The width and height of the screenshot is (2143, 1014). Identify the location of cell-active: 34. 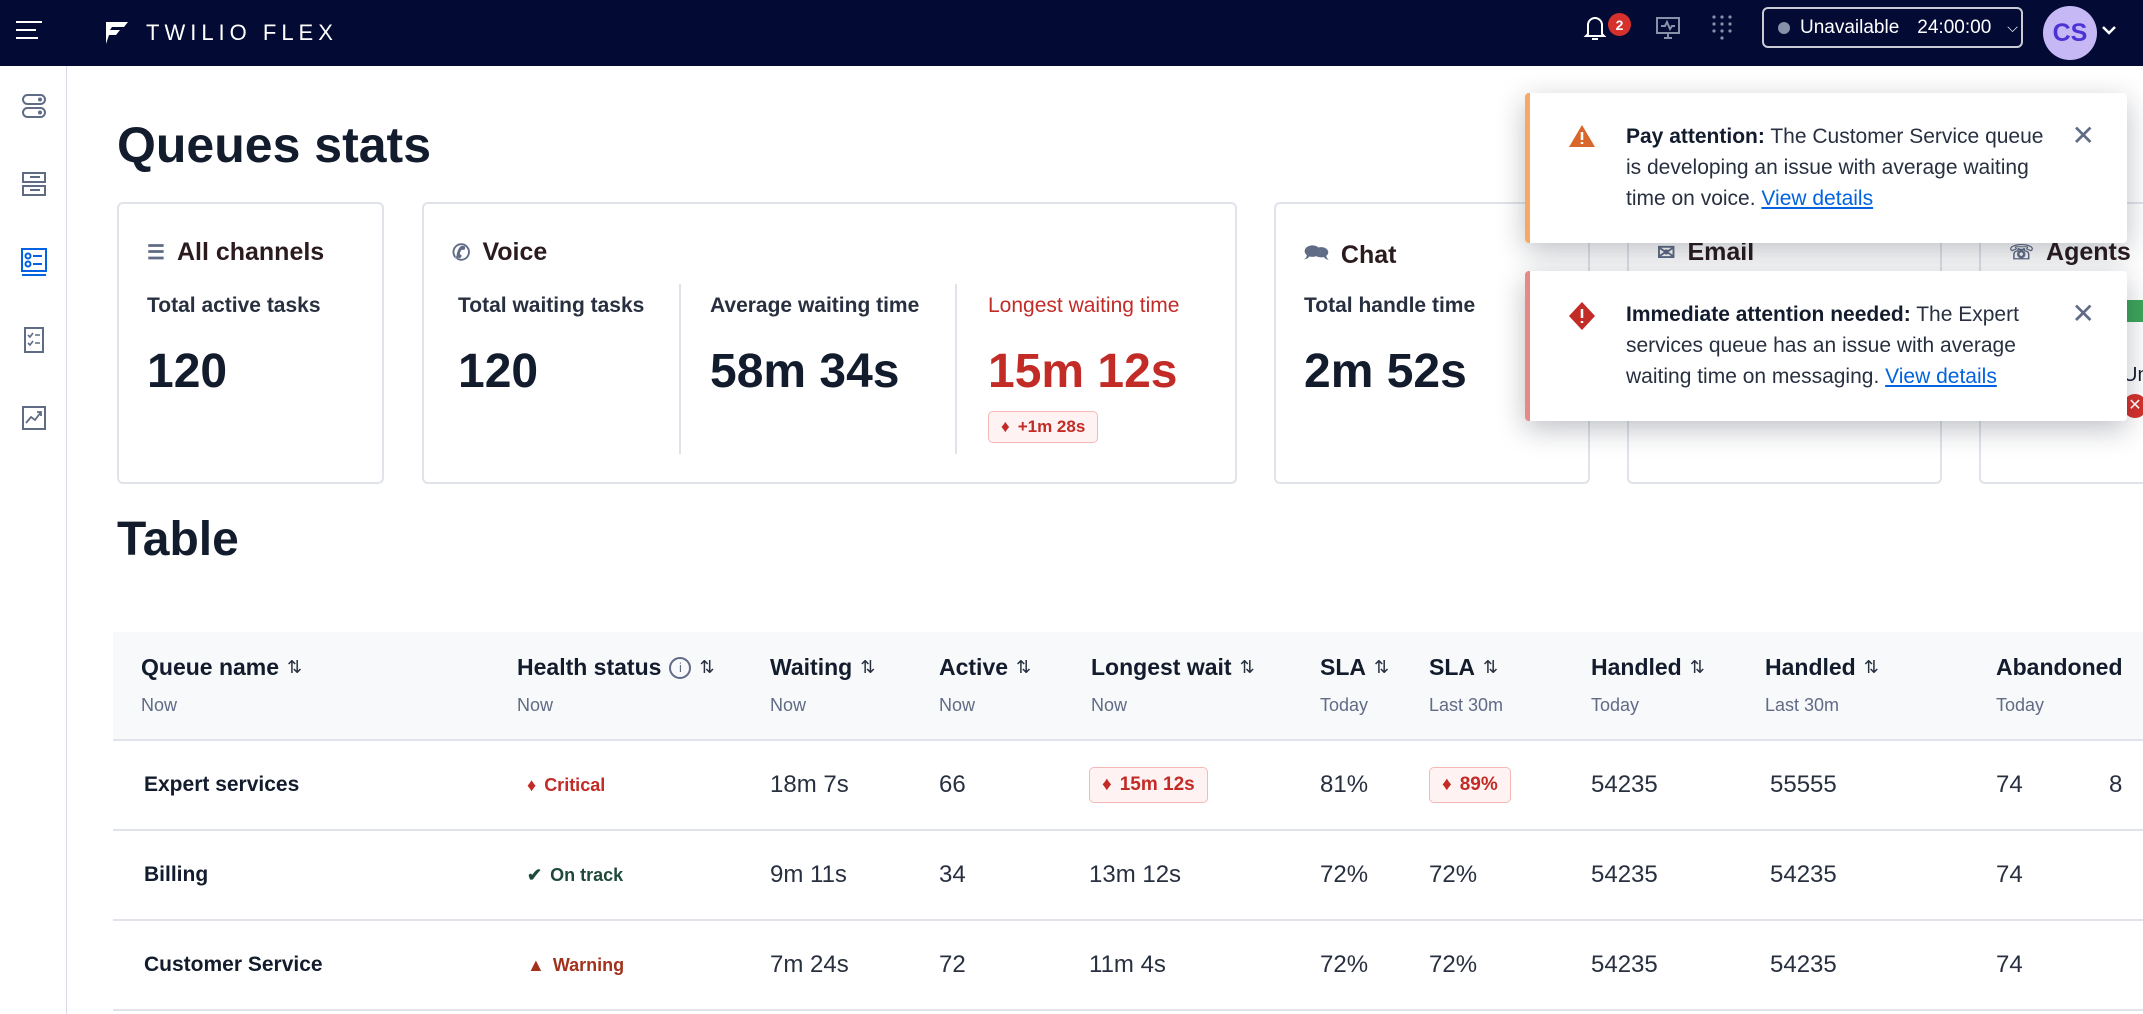
(952, 874).